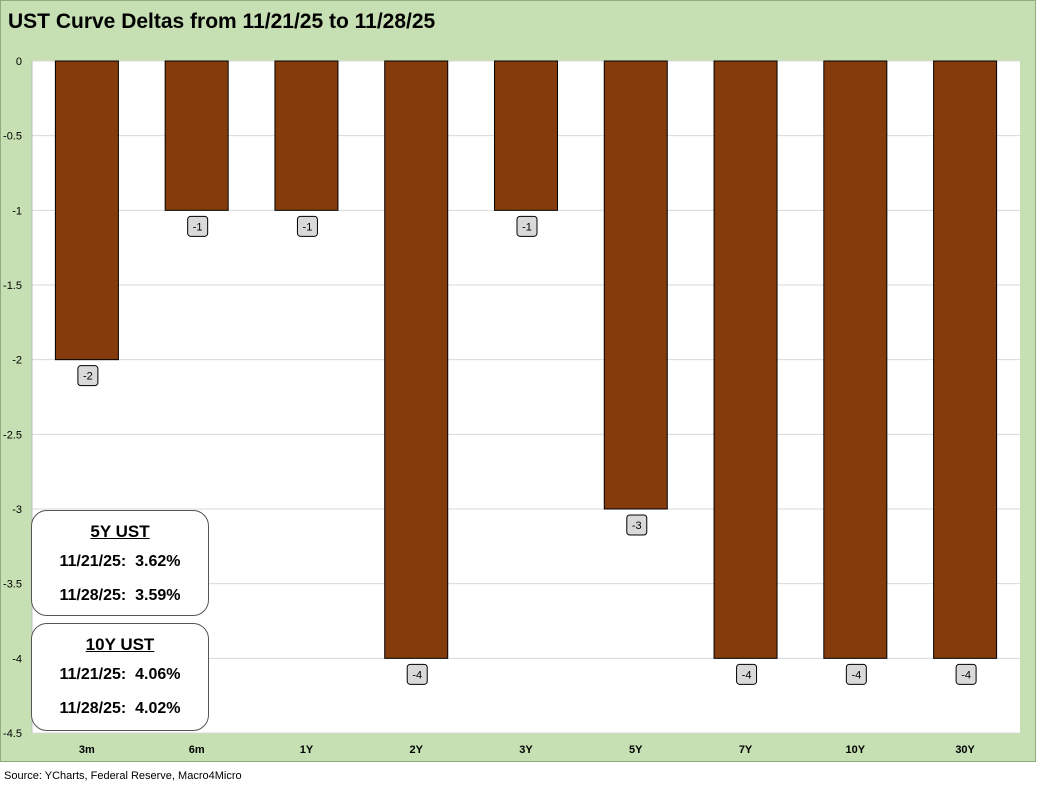 The height and width of the screenshot is (791, 1038). What do you see at coordinates (12, 734) in the screenshot?
I see `y-tick-label: -4.5` at bounding box center [12, 734].